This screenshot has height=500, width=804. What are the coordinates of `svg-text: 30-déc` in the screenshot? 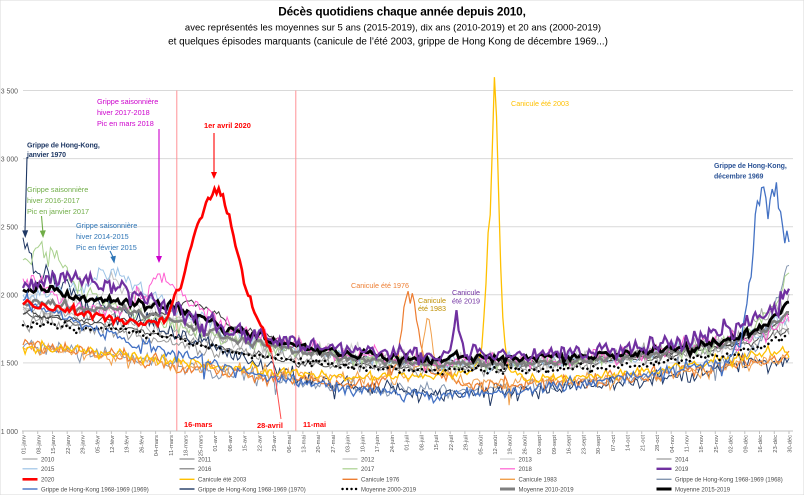 It's located at (791, 444).